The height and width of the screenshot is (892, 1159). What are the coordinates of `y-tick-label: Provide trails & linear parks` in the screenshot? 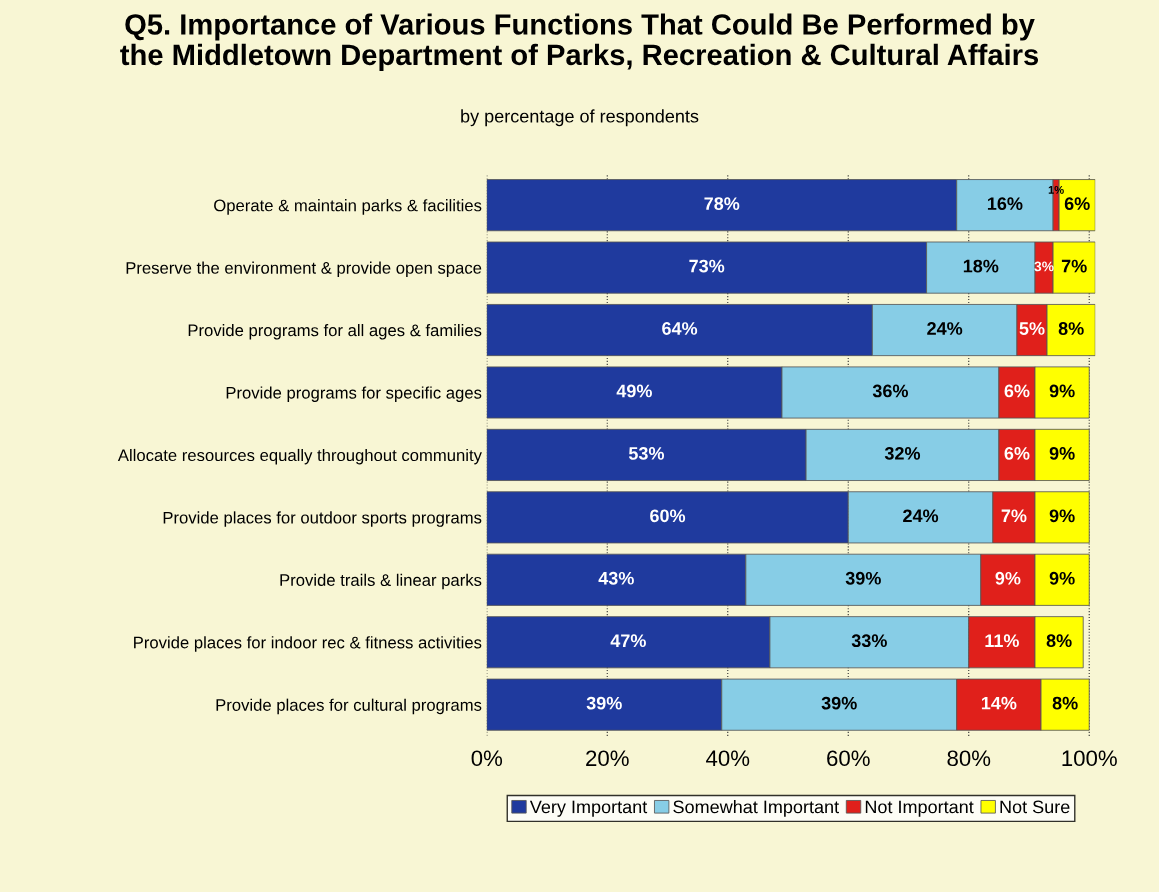 It's located at (381, 581).